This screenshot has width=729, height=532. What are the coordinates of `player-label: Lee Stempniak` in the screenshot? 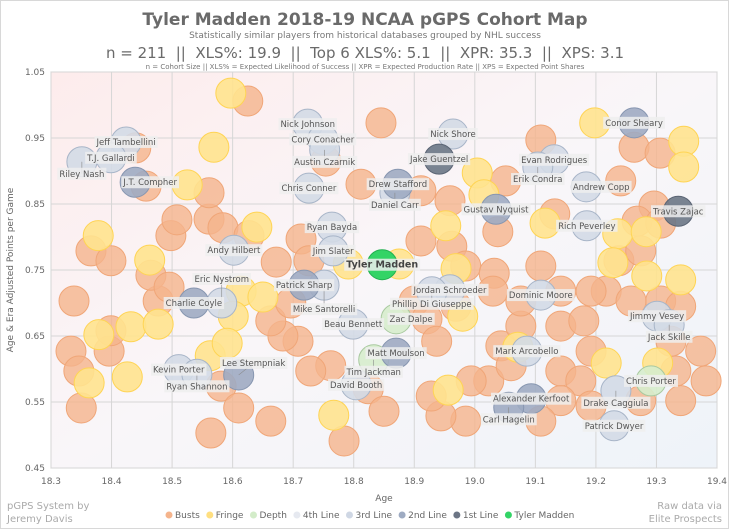 It's located at (253, 364).